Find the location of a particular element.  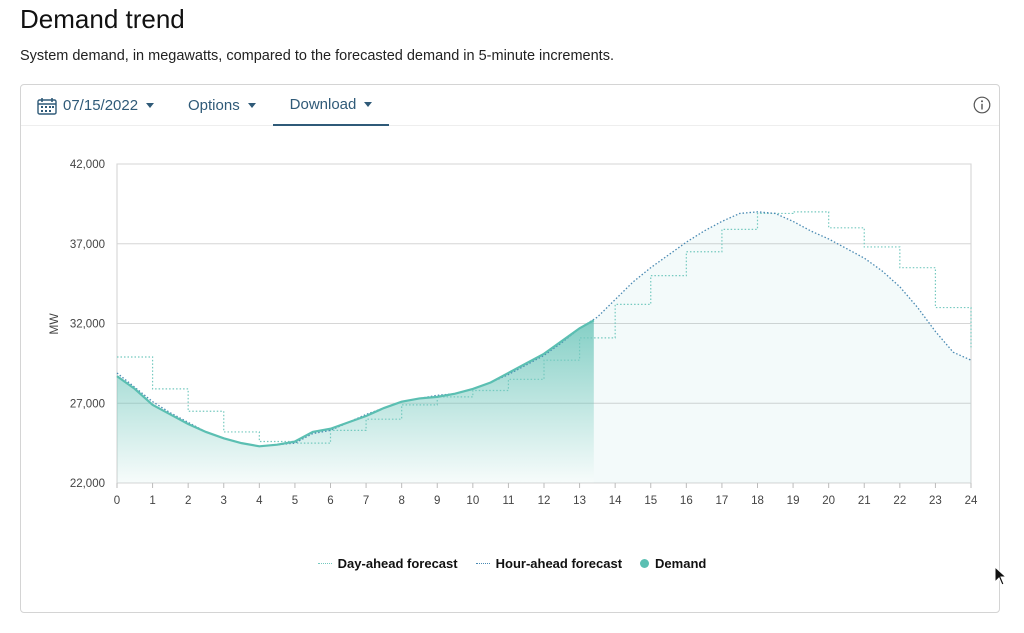

x-tick-label: 16 is located at coordinates (686, 501).